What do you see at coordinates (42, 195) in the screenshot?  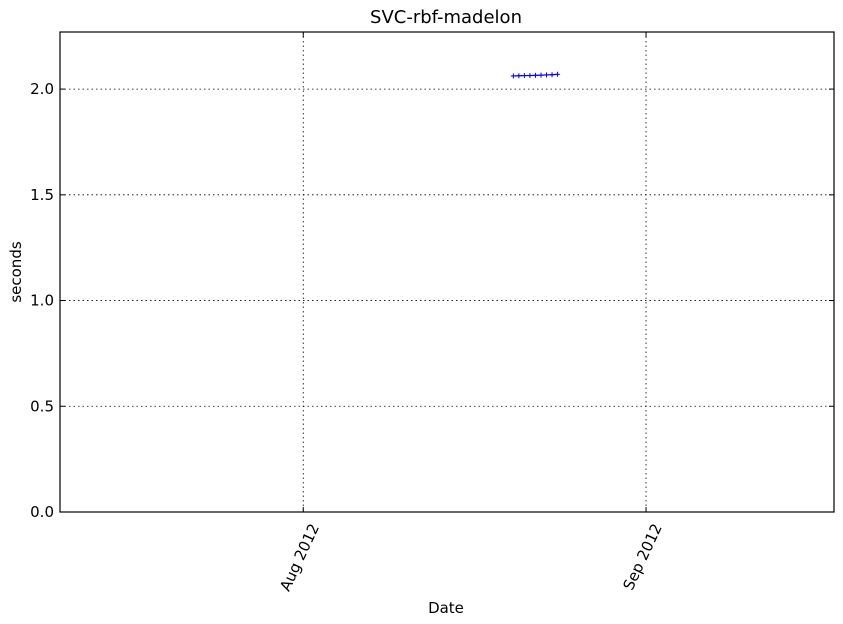 I see `y-tick-label: 1.5` at bounding box center [42, 195].